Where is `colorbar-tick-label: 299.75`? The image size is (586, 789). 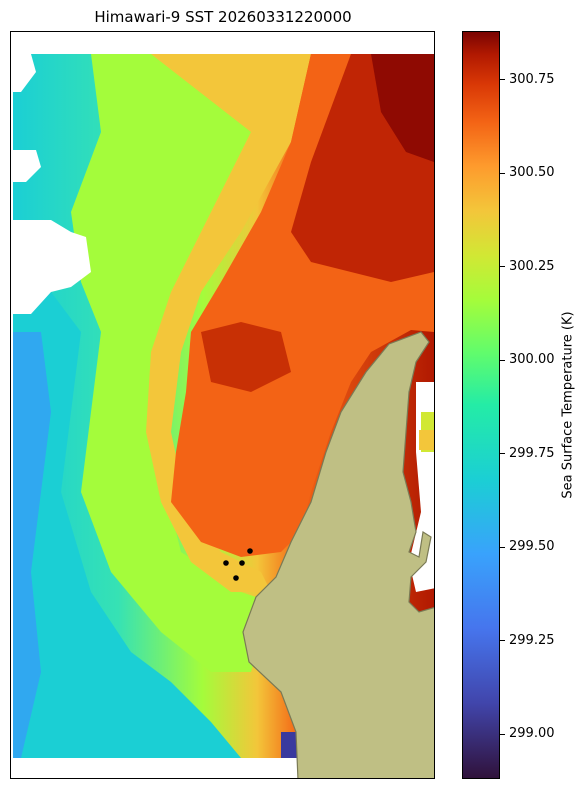
colorbar-tick-label: 299.75 is located at coordinates (532, 453).